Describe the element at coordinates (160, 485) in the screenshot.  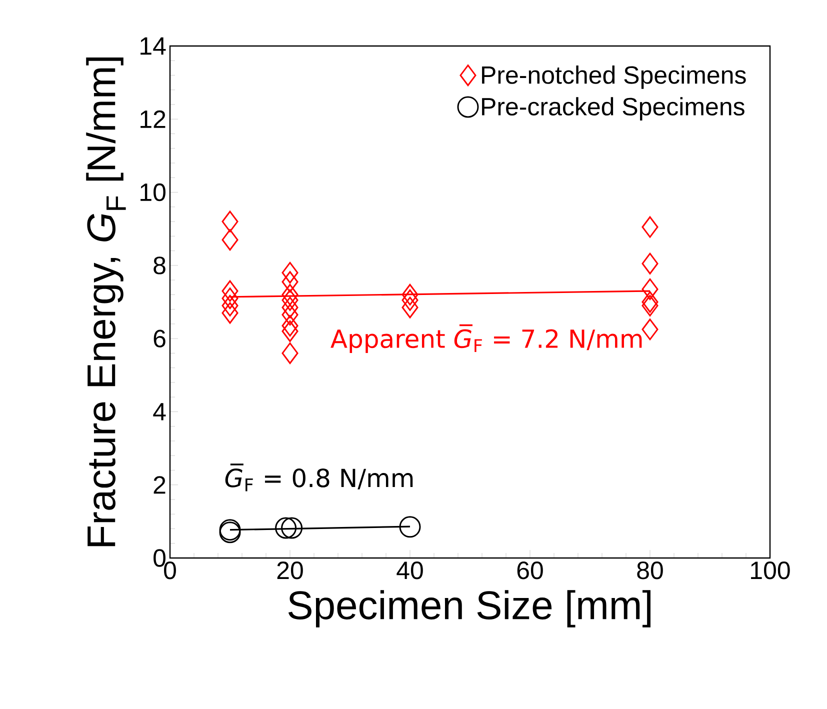
I see `y-tick-label: 2` at that location.